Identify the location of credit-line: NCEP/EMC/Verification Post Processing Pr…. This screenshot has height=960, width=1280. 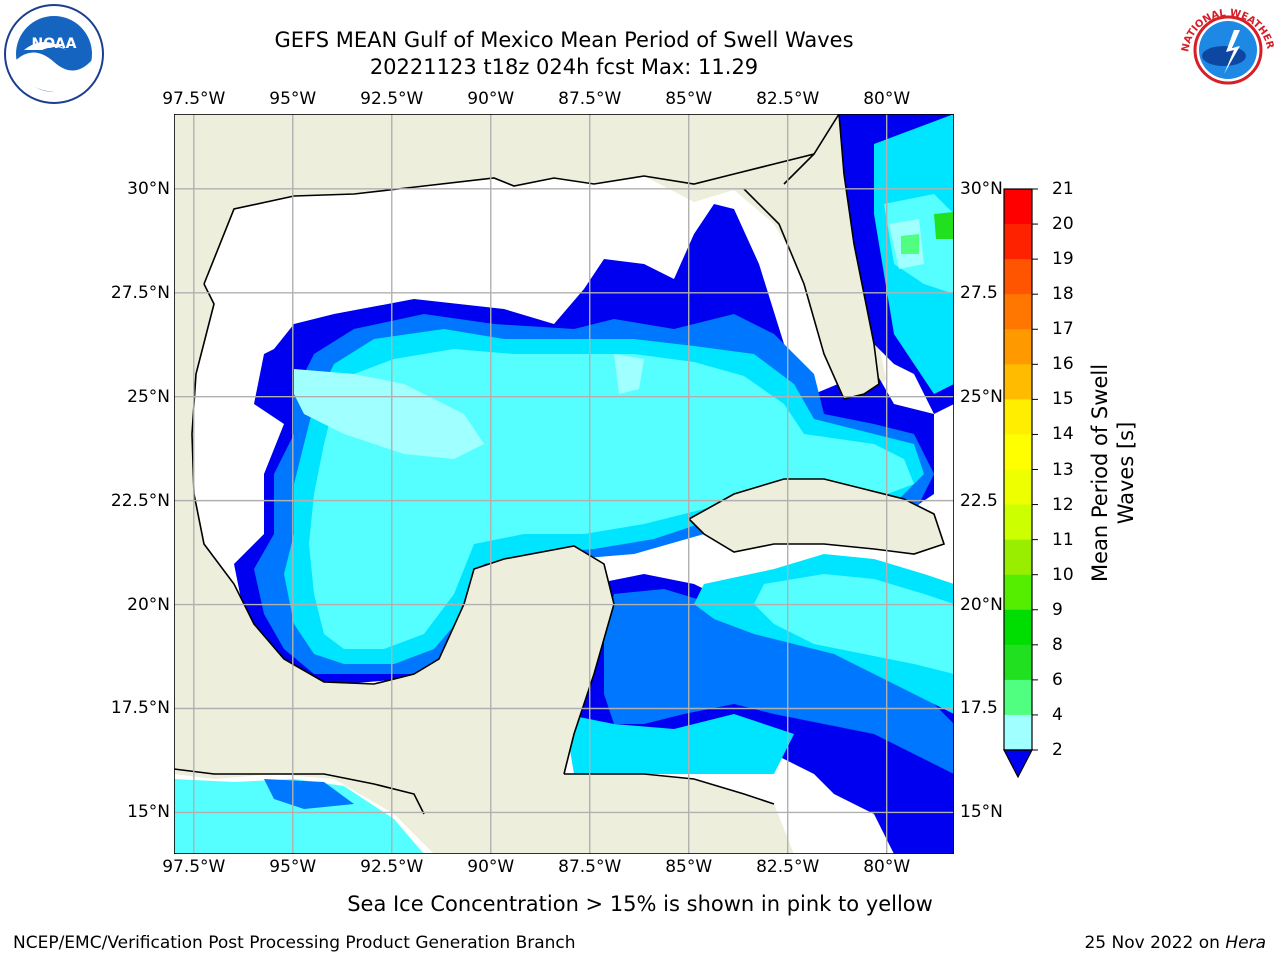
(294, 943).